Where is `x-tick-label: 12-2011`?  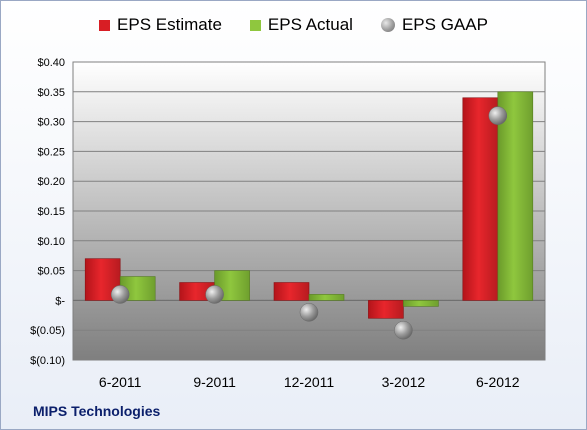 x-tick-label: 12-2011 is located at coordinates (309, 382).